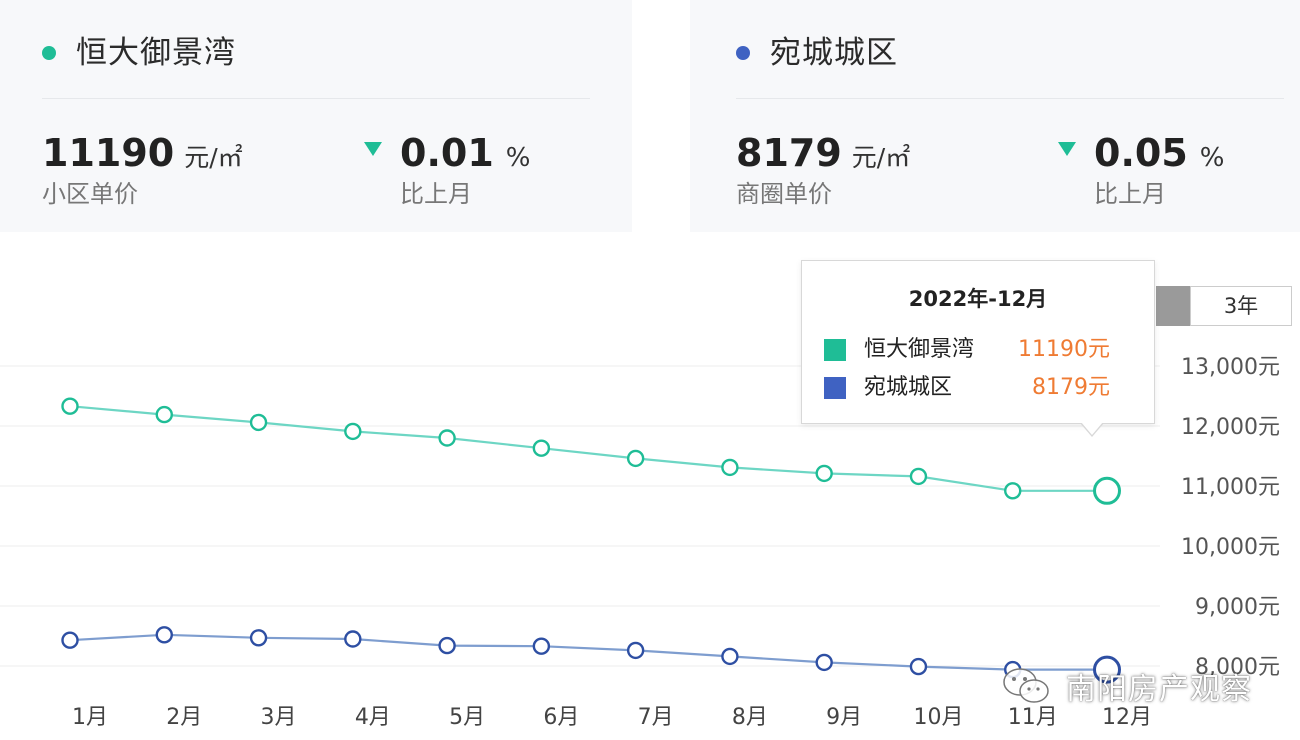 The height and width of the screenshot is (740, 1300). I want to click on tooltip-series-name: 恒大御景湾, so click(919, 349).